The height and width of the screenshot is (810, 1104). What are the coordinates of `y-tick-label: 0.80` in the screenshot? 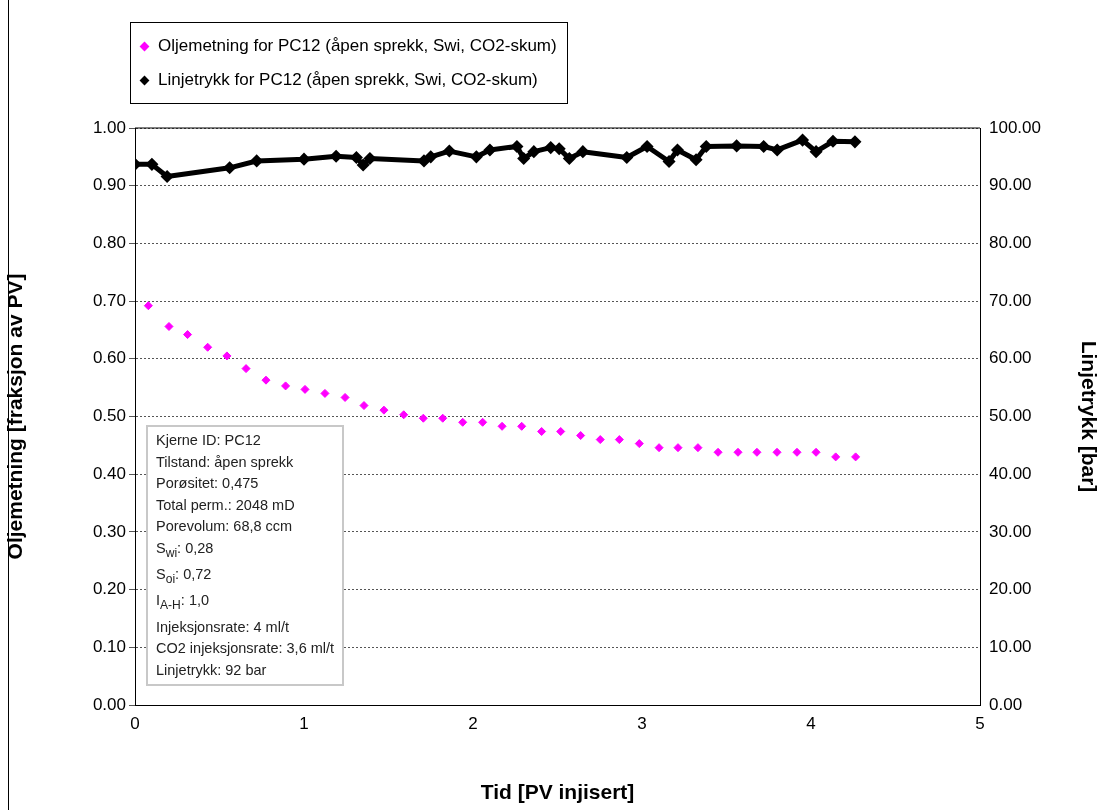 It's located at (109, 243).